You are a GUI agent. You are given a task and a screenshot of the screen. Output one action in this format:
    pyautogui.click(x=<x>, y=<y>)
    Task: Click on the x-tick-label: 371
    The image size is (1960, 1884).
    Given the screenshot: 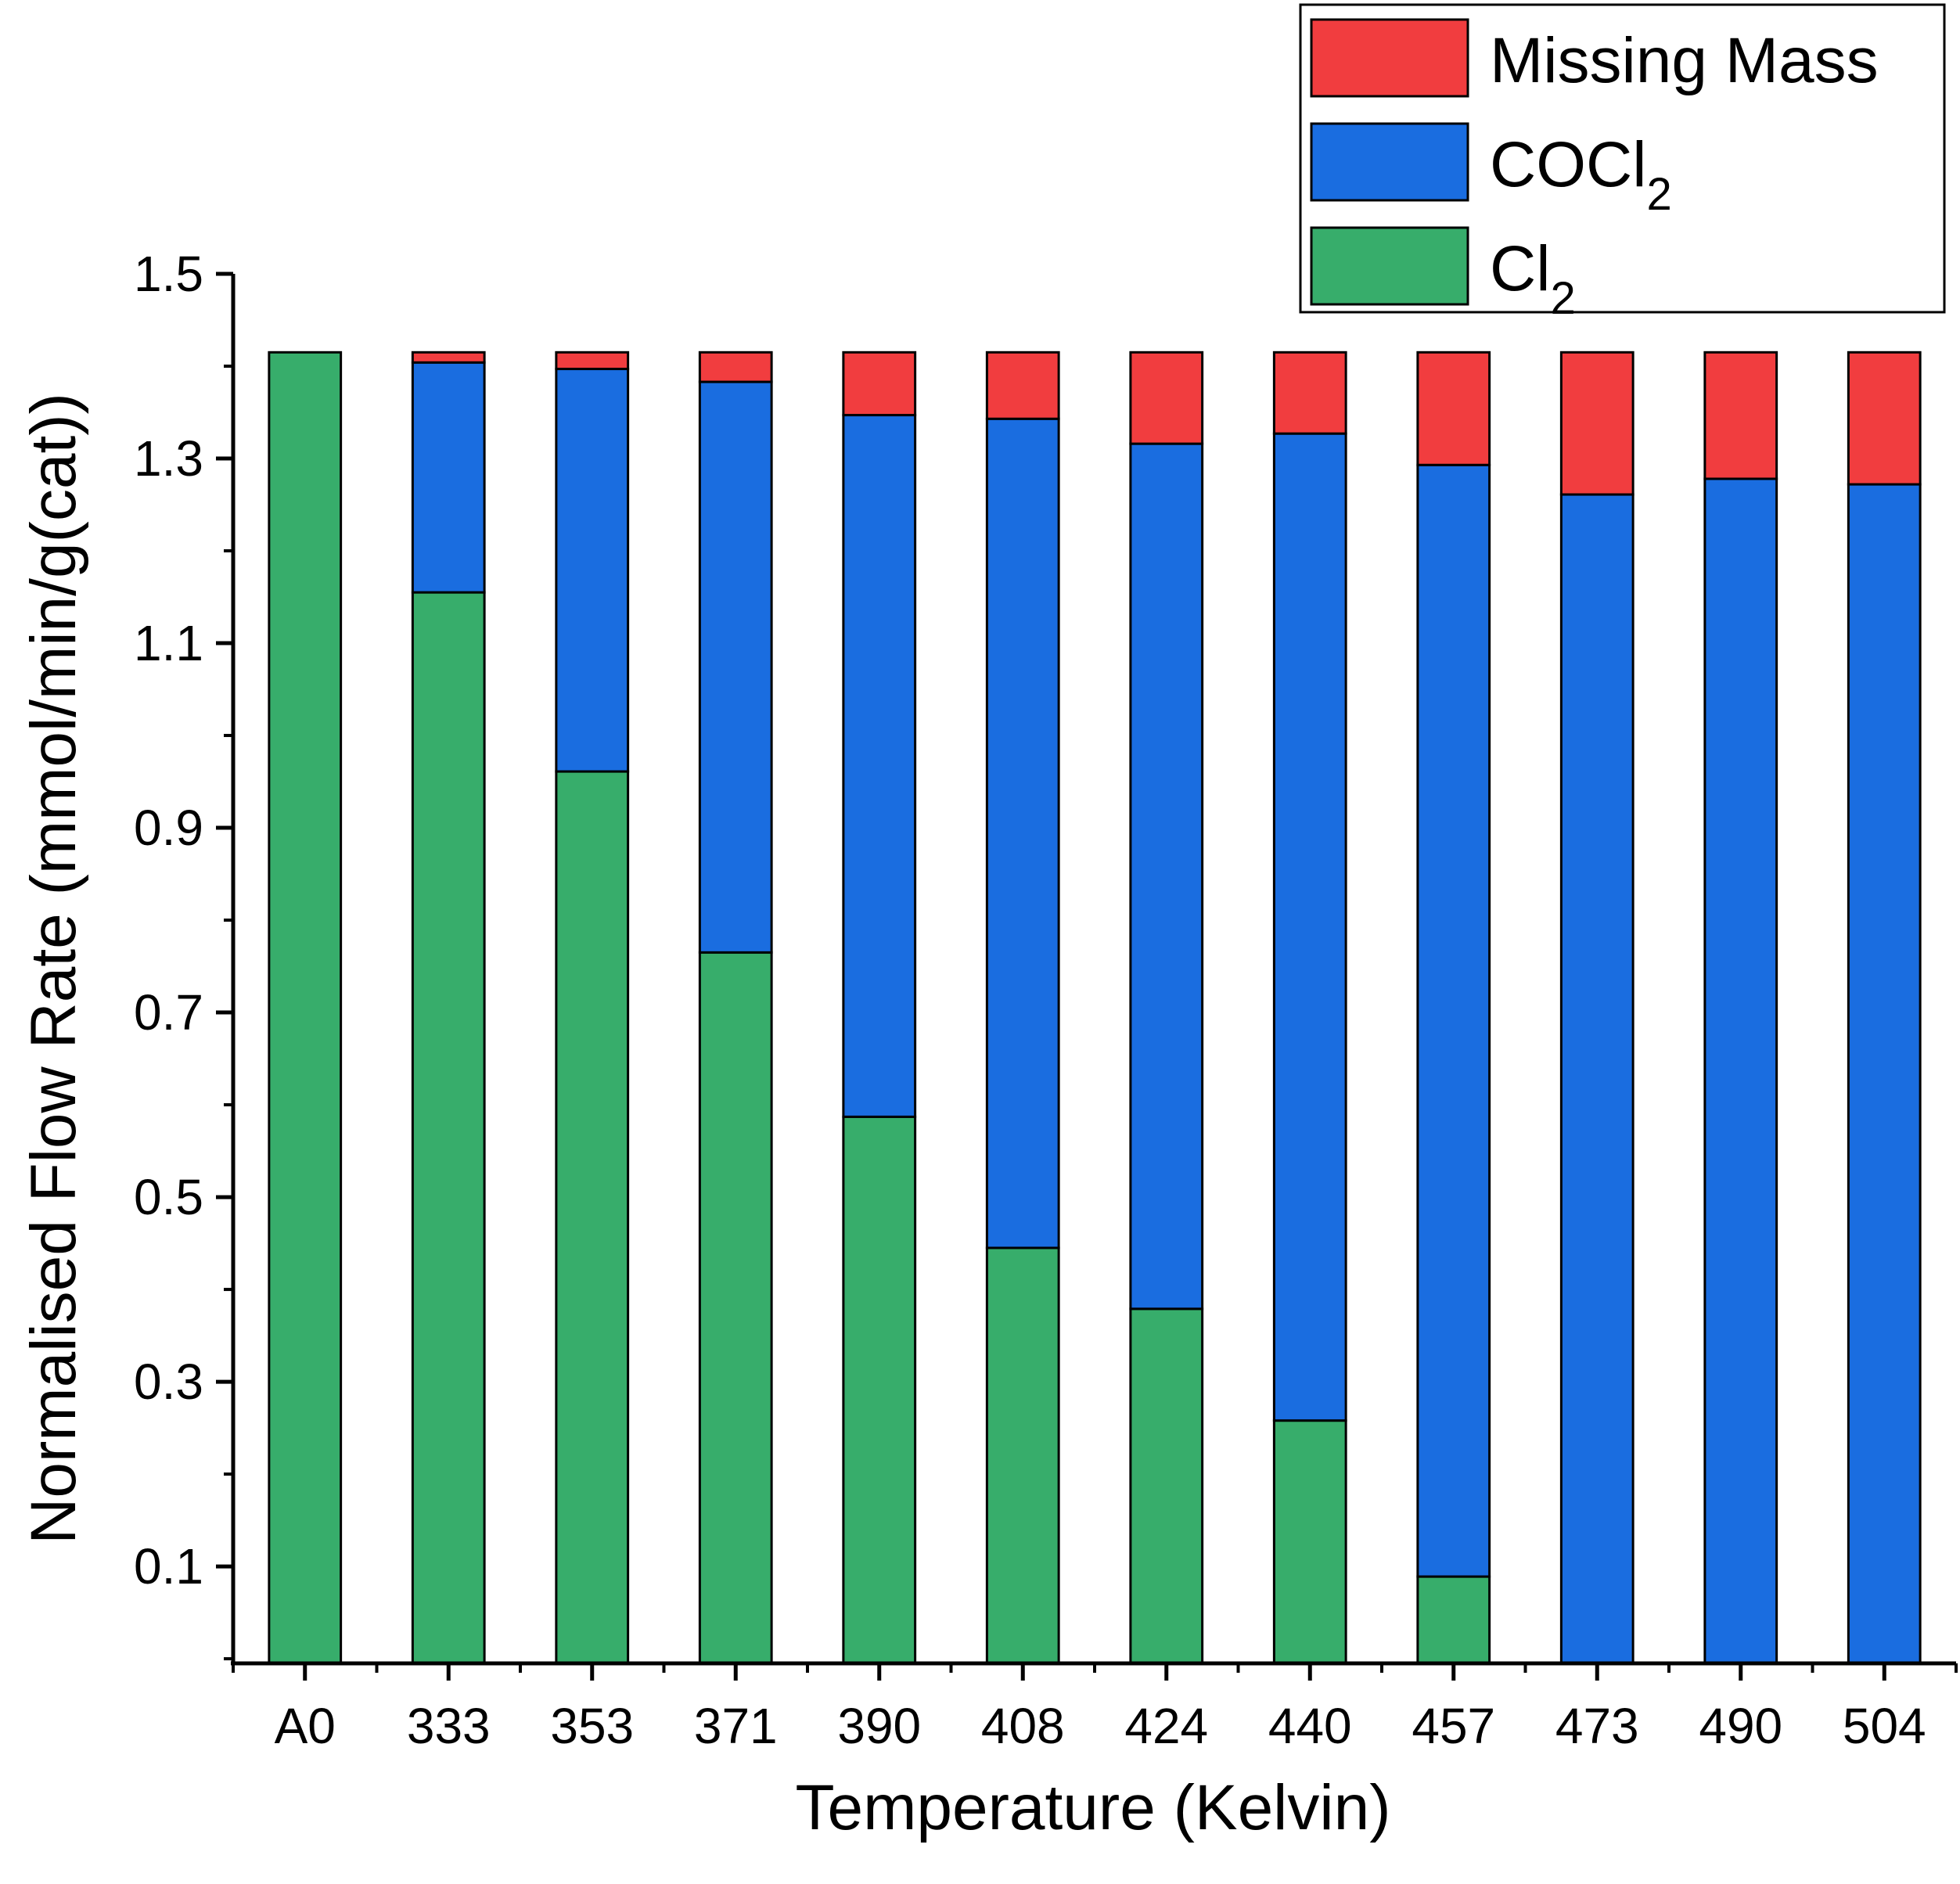 What is the action you would take?
    pyautogui.click(x=736, y=1726)
    